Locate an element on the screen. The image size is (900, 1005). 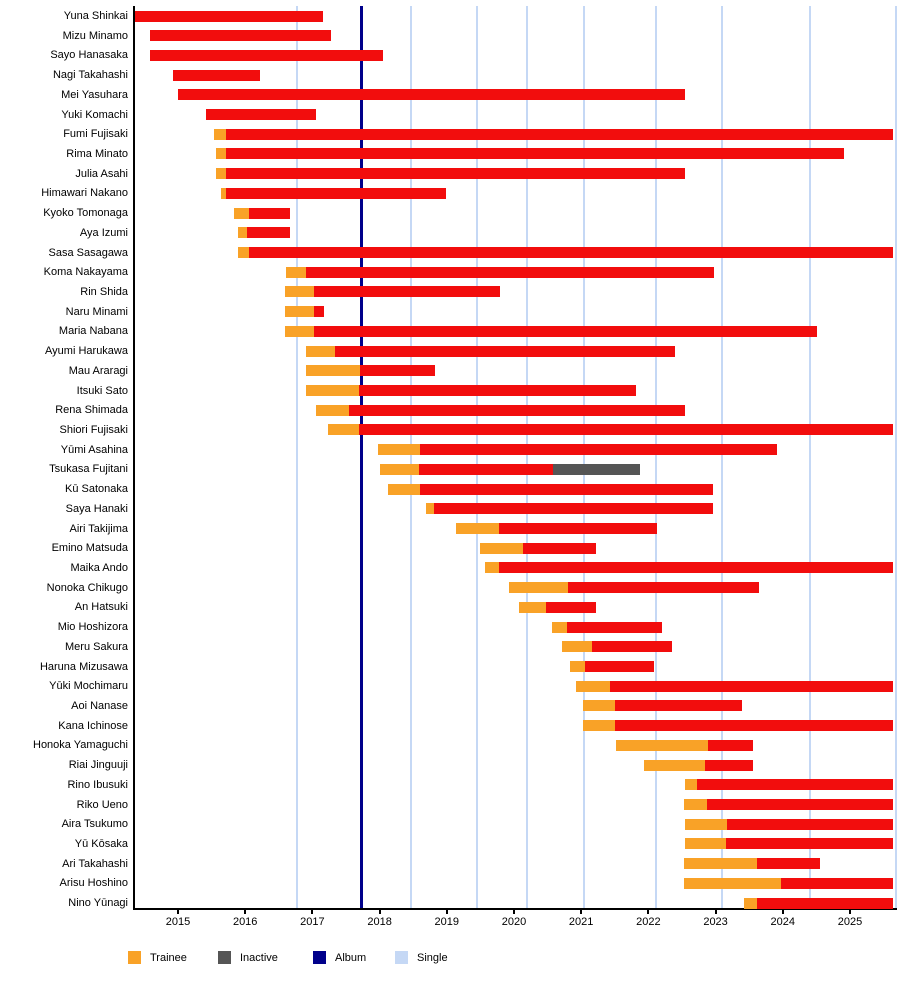
member-name-label: Itsuki Sato is located at coordinates (102, 390).